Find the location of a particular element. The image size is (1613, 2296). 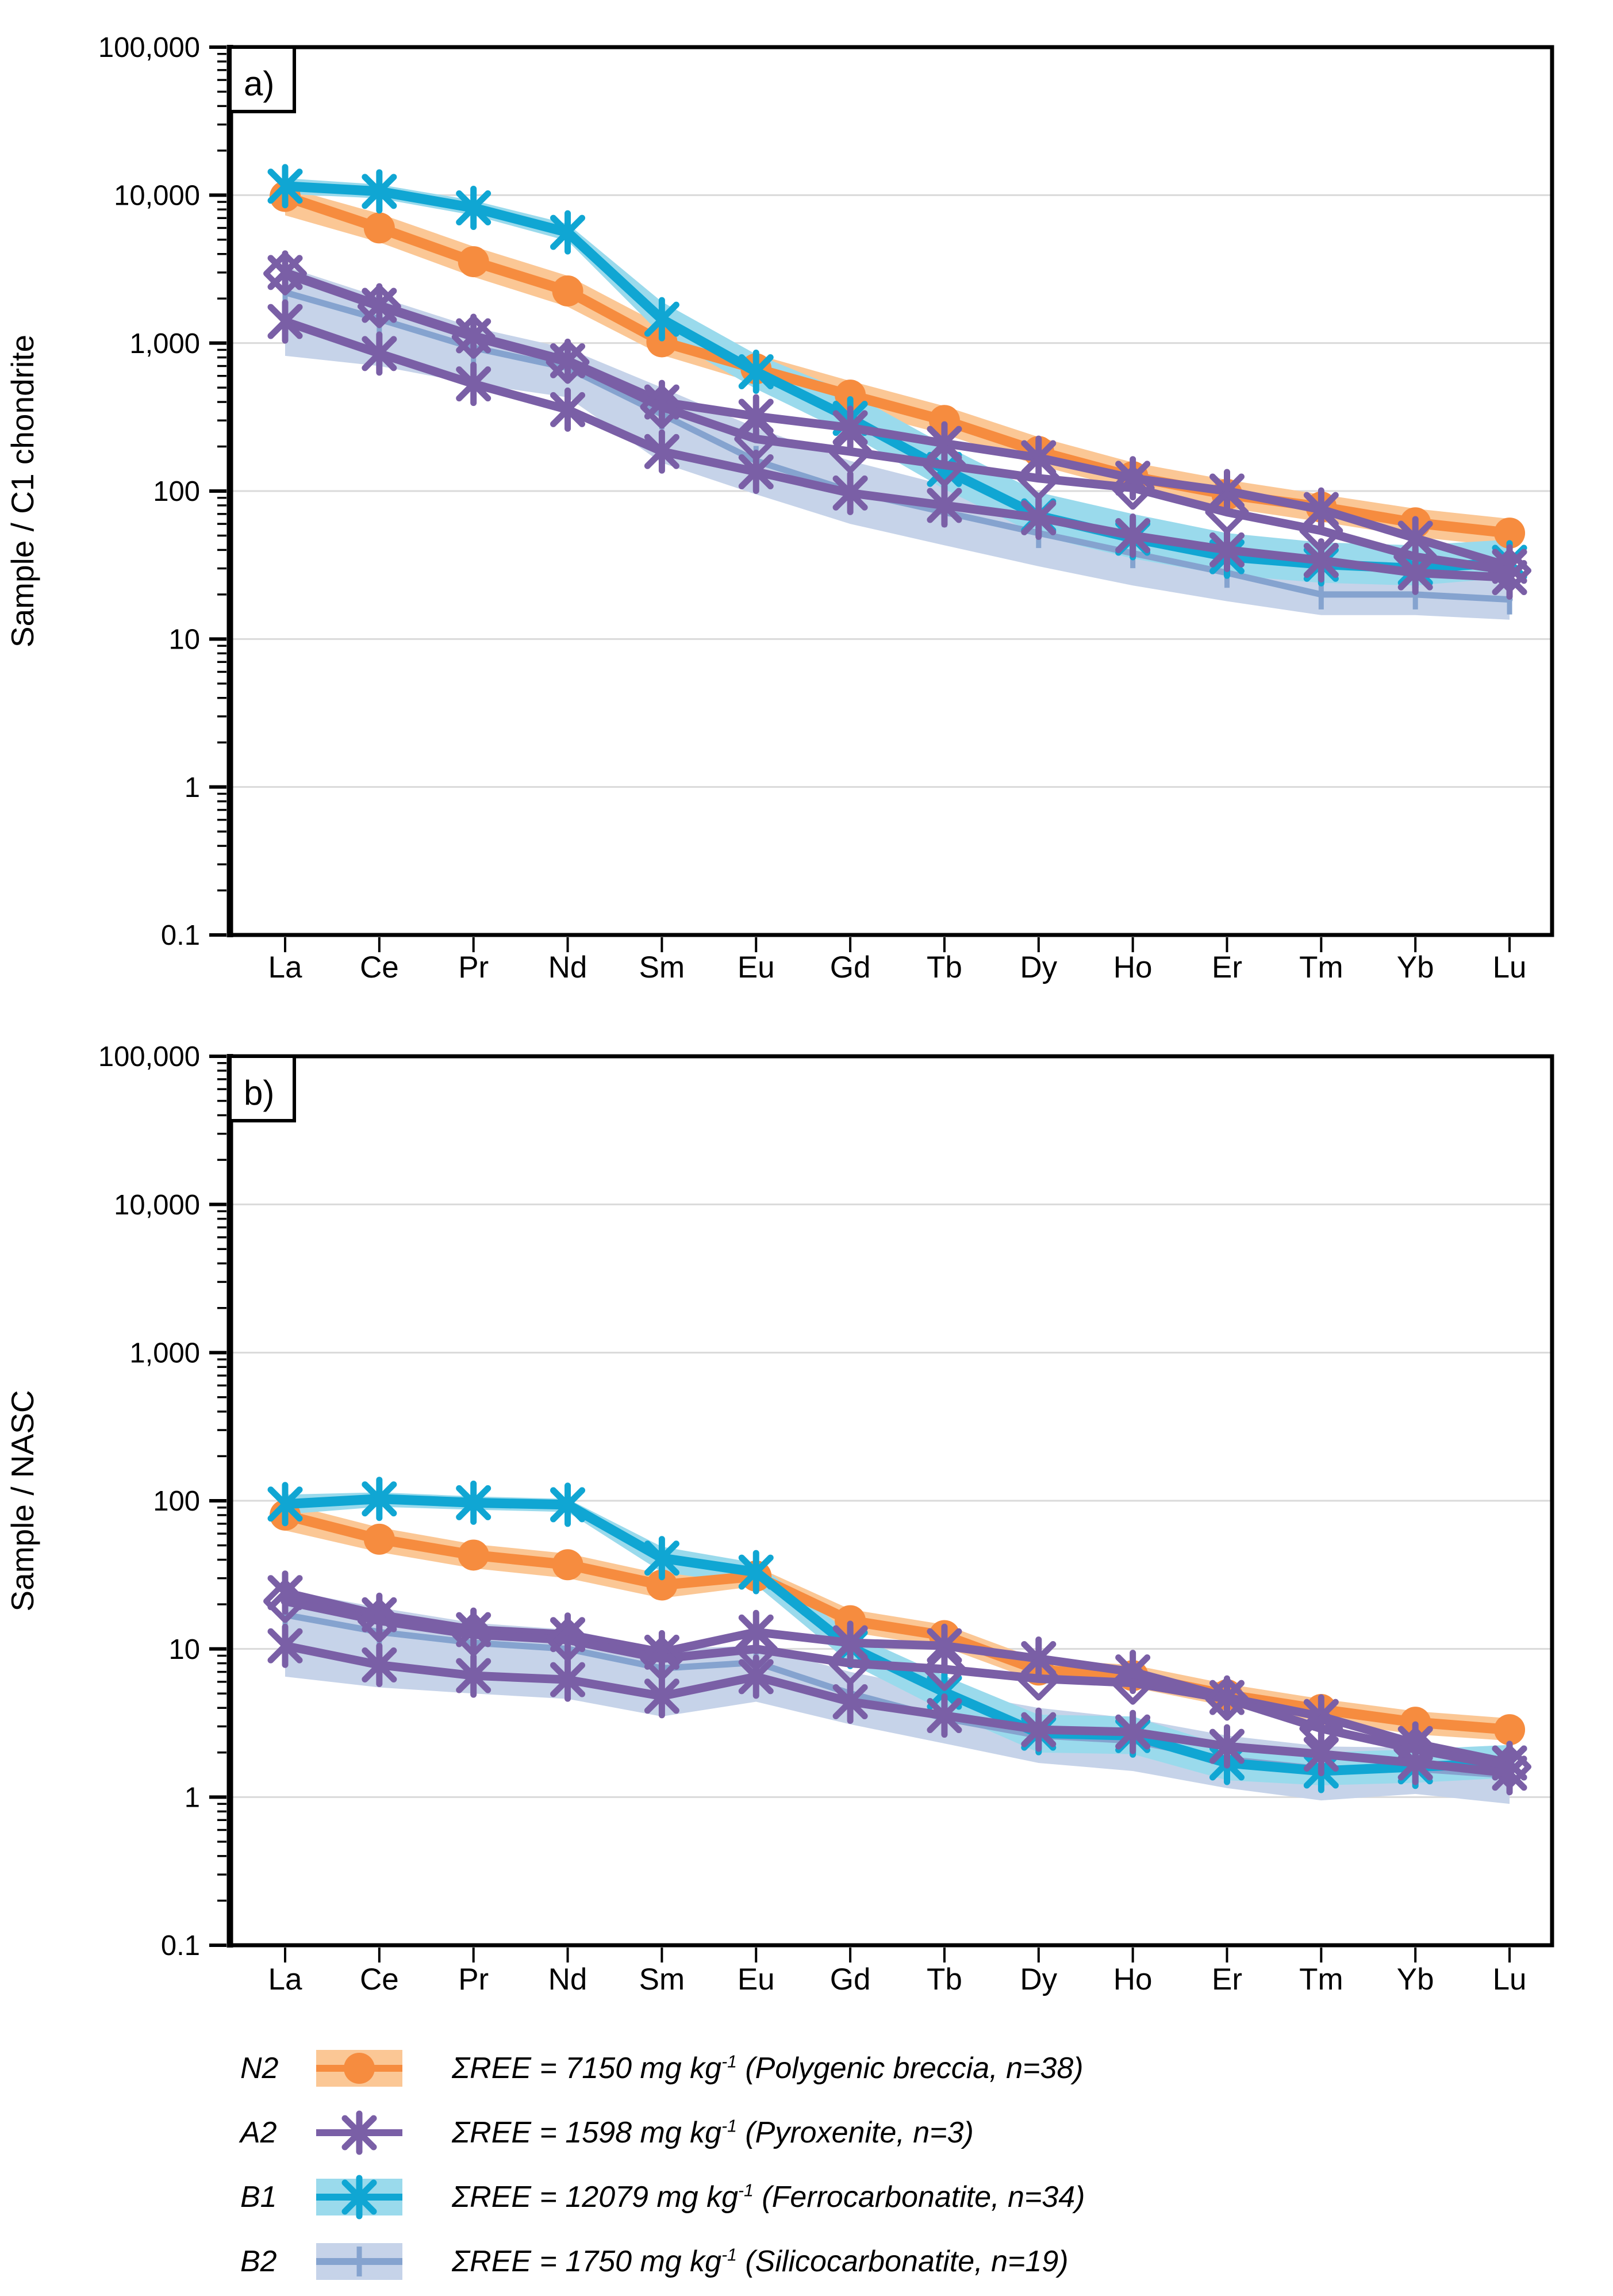

panel-label: a) is located at coordinates (262, 79).